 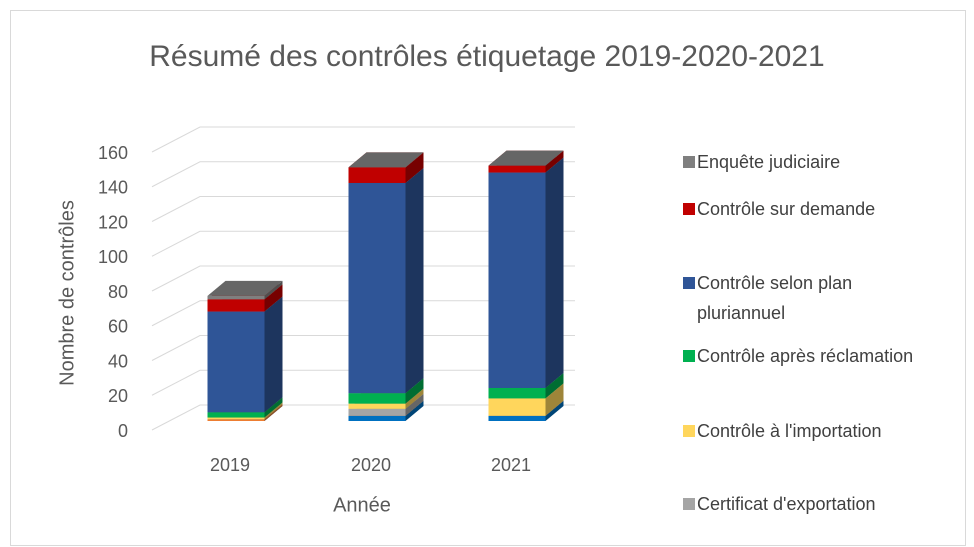 I want to click on y-tick-label: 140, so click(x=113, y=188).